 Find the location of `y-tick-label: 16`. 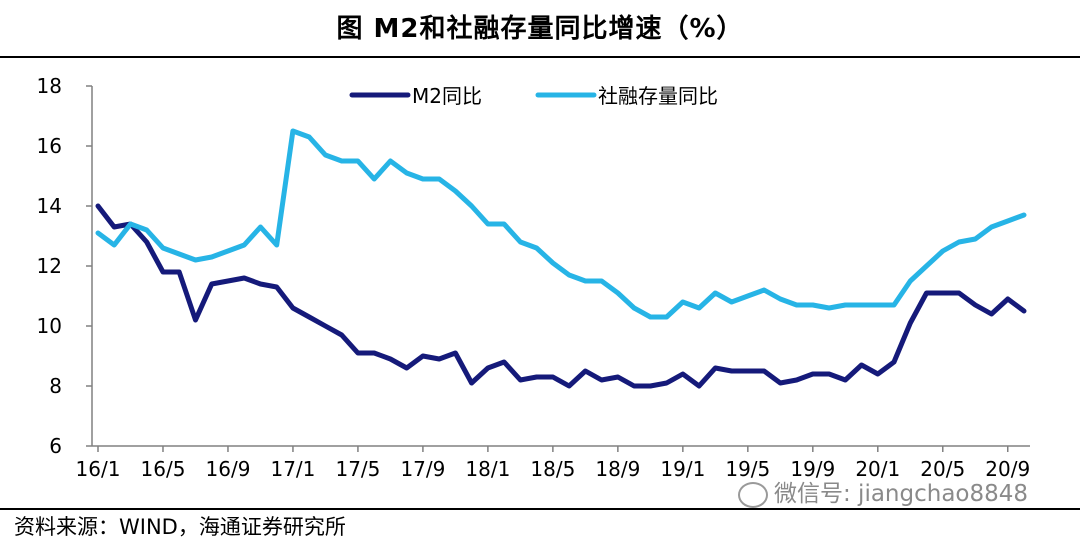

y-tick-label: 16 is located at coordinates (49, 146).